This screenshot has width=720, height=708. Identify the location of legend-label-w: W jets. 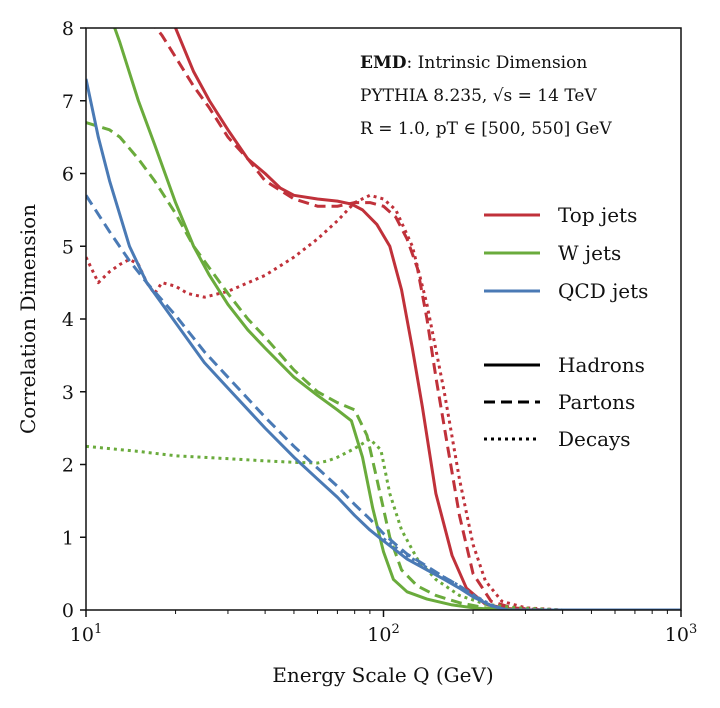
(589, 253).